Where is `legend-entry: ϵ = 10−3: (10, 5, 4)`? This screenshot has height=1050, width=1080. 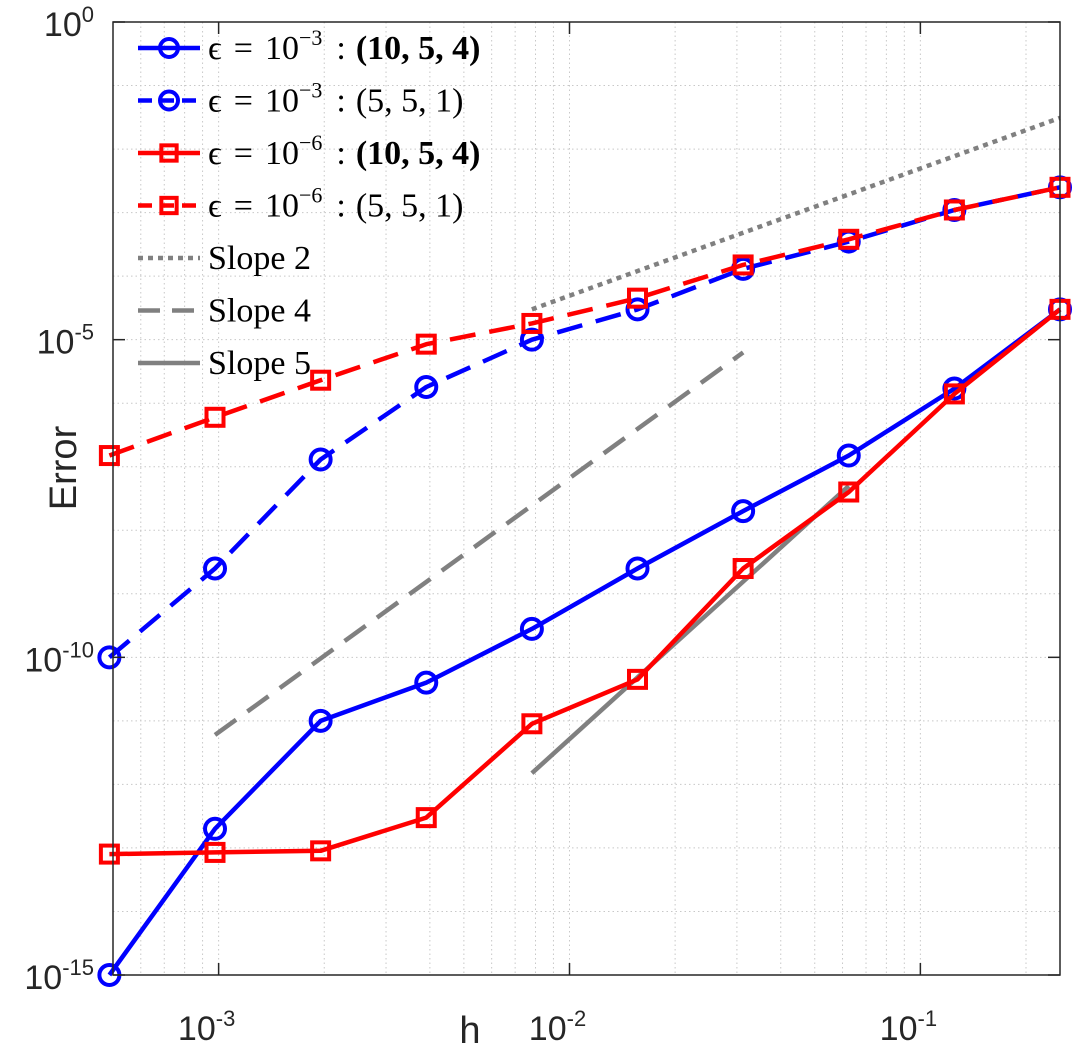 legend-entry: ϵ = 10−3: (10, 5, 4) is located at coordinates (309, 46).